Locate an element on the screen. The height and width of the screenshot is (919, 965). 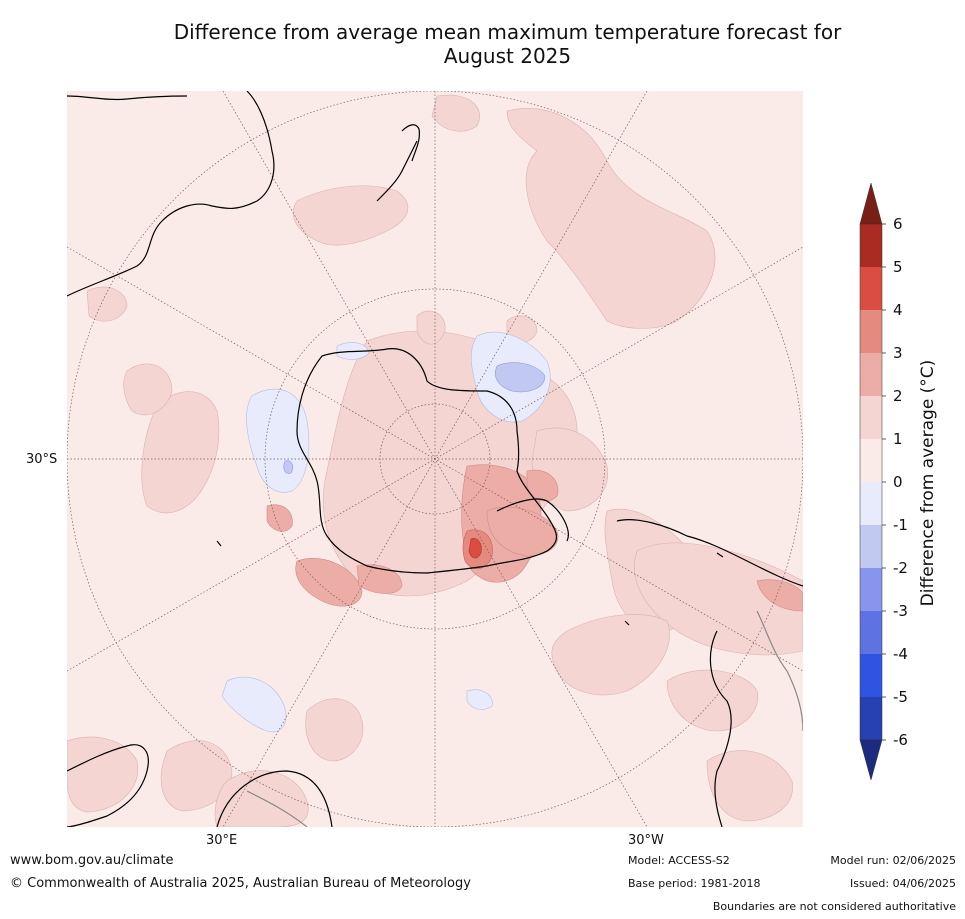
graticule-label-lat-30s: 30°S is located at coordinates (42, 459).